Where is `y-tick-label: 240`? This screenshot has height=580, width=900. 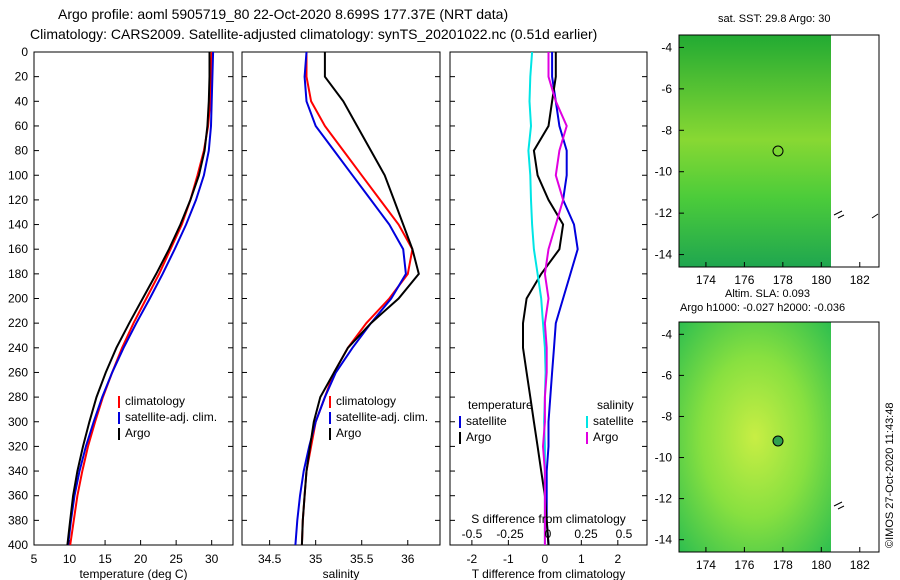
y-tick-label: 240 is located at coordinates (18, 348).